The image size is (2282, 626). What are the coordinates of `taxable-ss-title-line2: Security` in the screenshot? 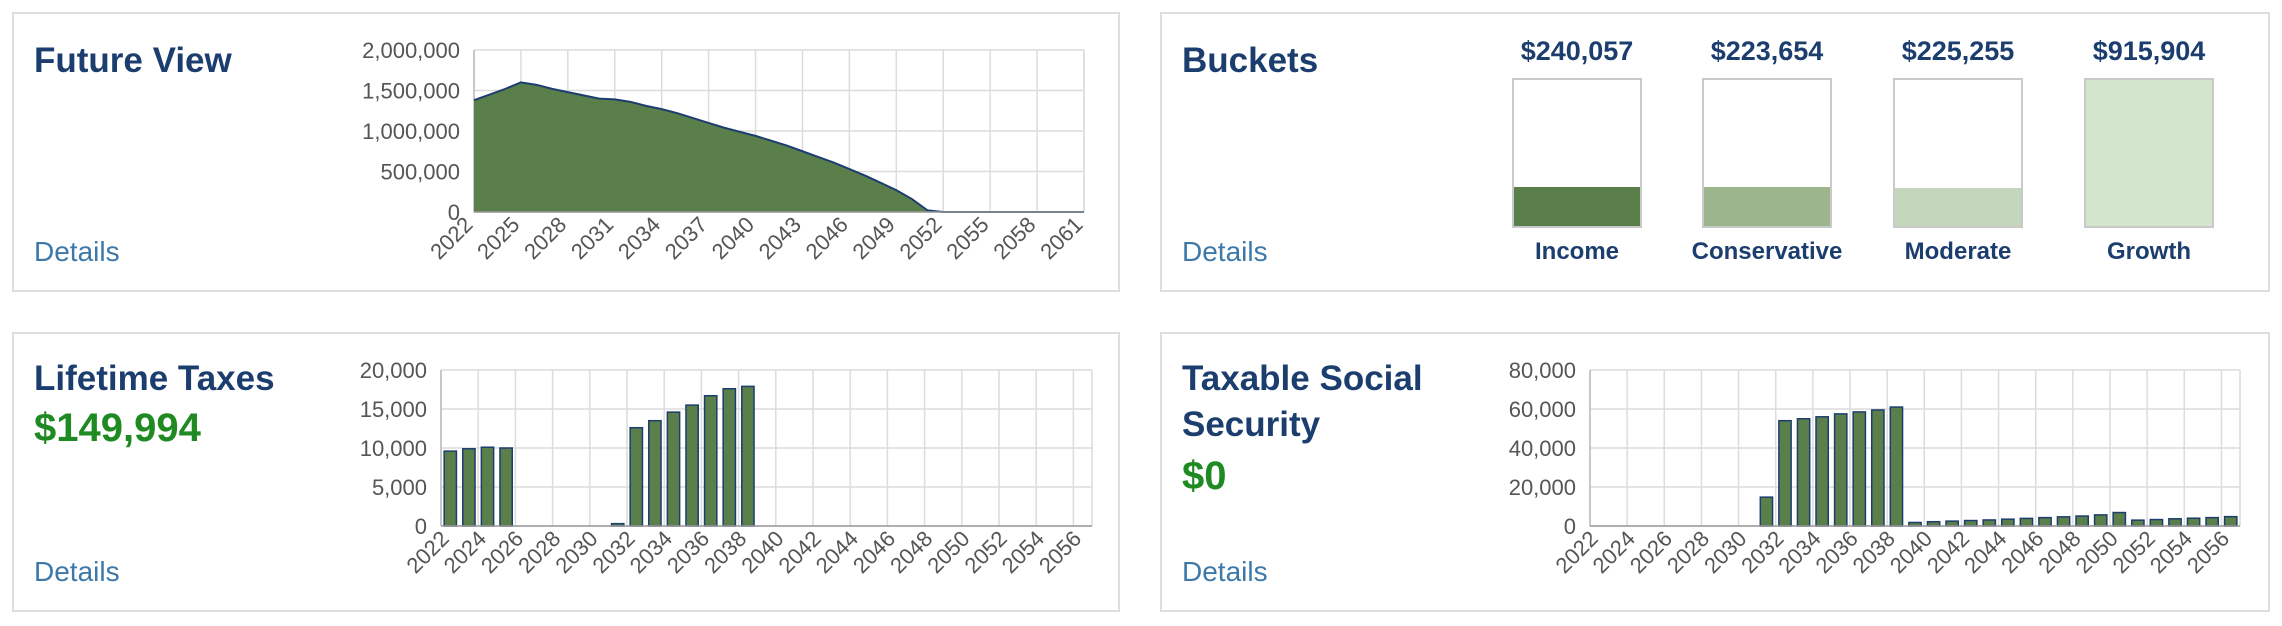 It's located at (1251, 424).